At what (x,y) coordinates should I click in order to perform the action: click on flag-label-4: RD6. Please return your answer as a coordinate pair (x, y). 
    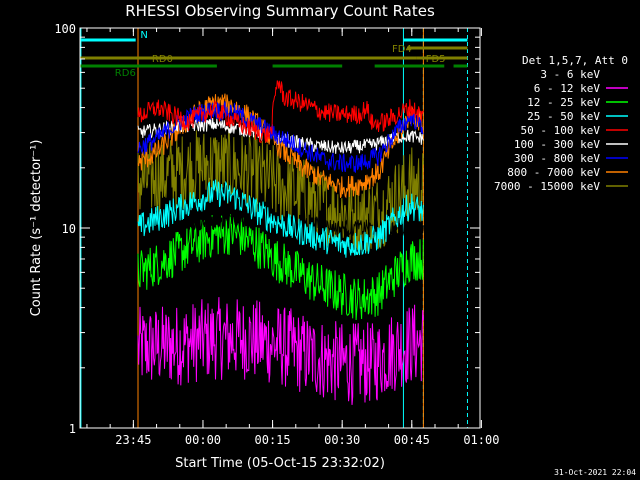
    Looking at the image, I should click on (125, 73).